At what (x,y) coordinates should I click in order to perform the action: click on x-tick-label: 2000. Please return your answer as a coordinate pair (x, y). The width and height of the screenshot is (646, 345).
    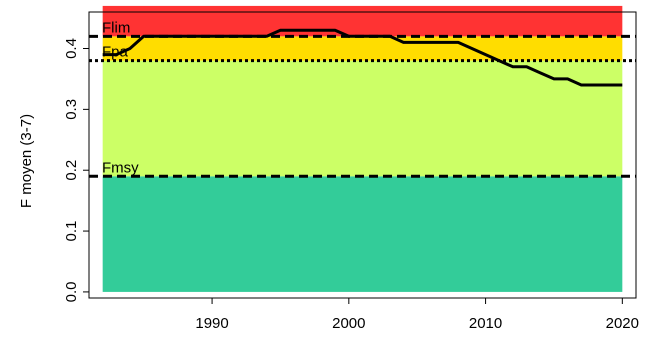
    Looking at the image, I should click on (348, 323).